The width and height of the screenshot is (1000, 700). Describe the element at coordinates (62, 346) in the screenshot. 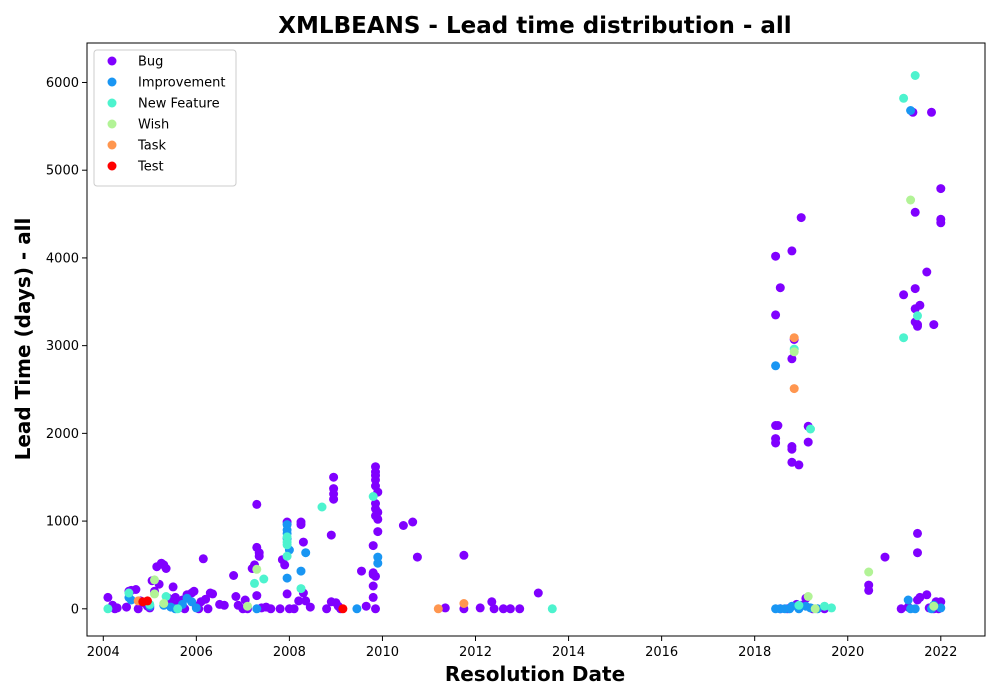

I see `y-tick-label: 3000` at that location.